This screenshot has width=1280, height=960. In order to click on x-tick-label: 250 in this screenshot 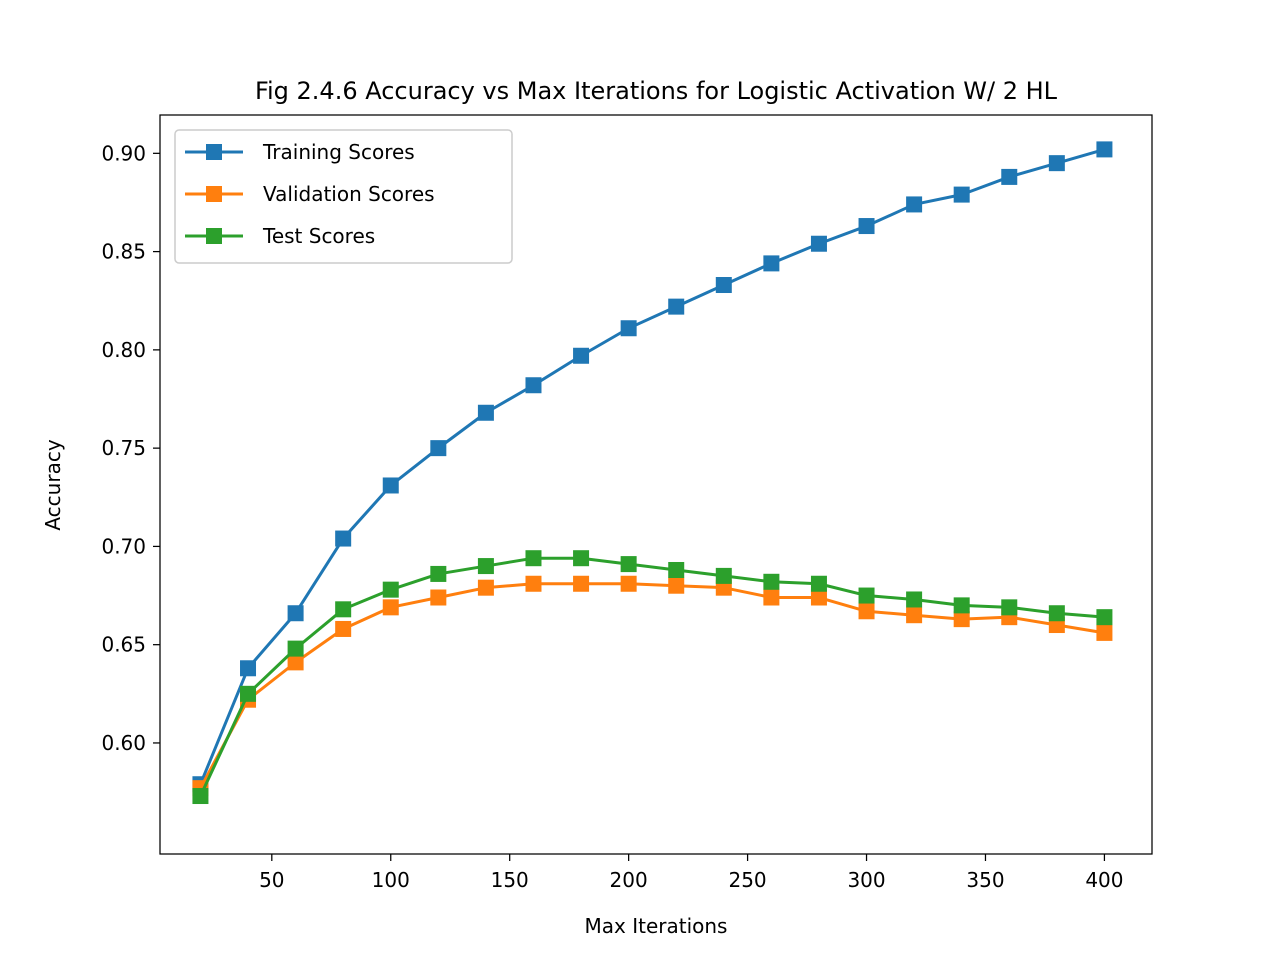, I will do `click(747, 880)`.